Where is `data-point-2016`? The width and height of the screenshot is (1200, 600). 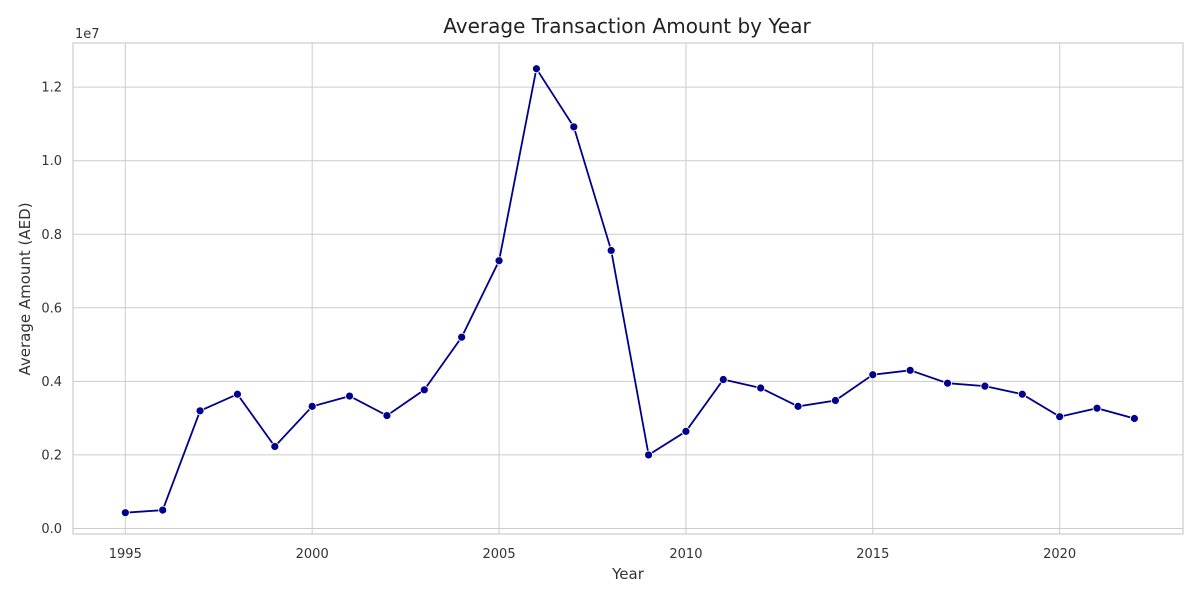
data-point-2016 is located at coordinates (910, 370).